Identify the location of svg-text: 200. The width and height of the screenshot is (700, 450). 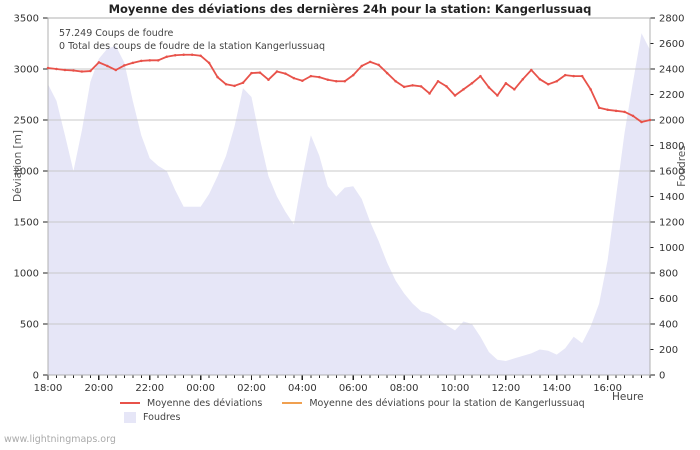
(668, 350).